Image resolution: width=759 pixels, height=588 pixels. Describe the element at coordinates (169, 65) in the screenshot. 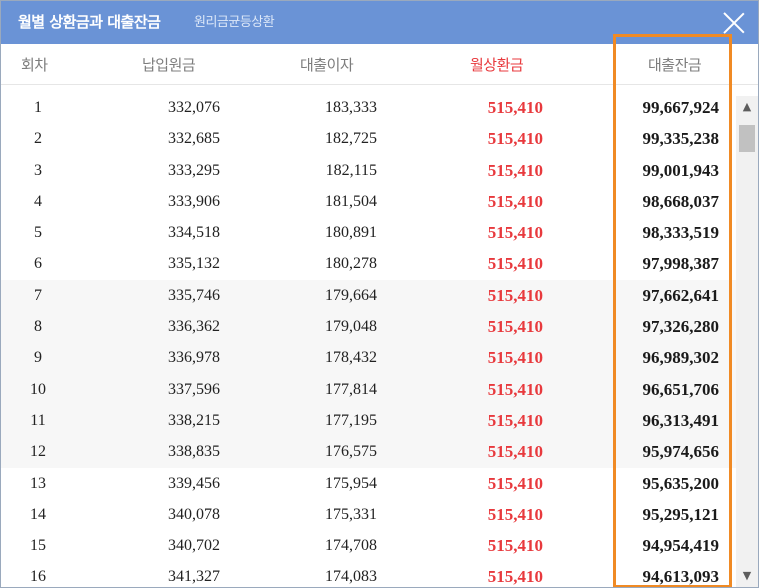

I see `column-header-payment: 납입원금` at that location.